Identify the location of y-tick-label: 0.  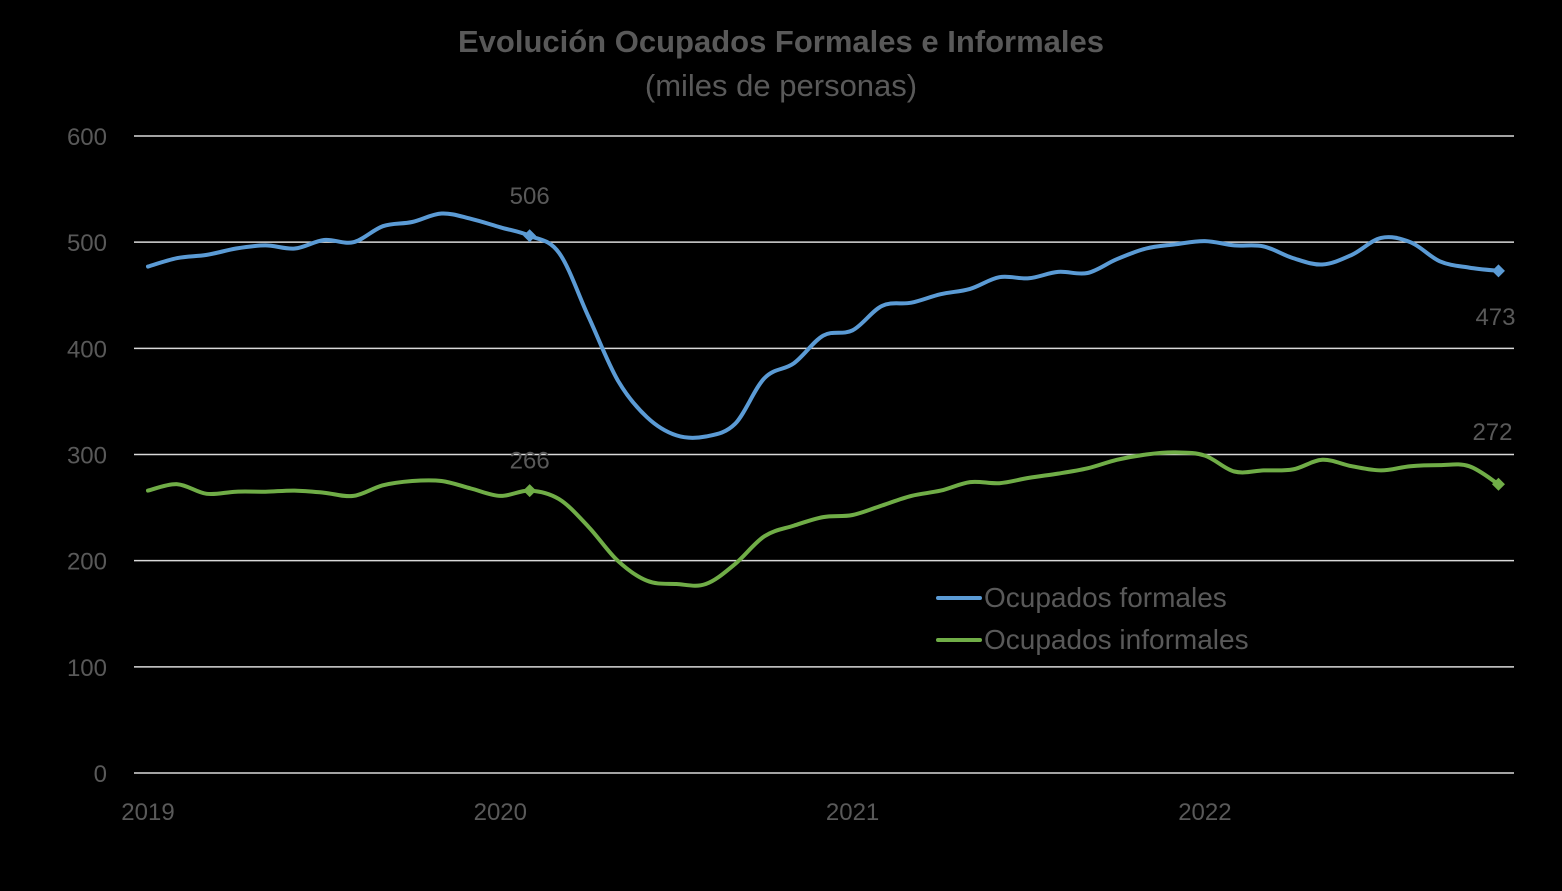
(100, 774).